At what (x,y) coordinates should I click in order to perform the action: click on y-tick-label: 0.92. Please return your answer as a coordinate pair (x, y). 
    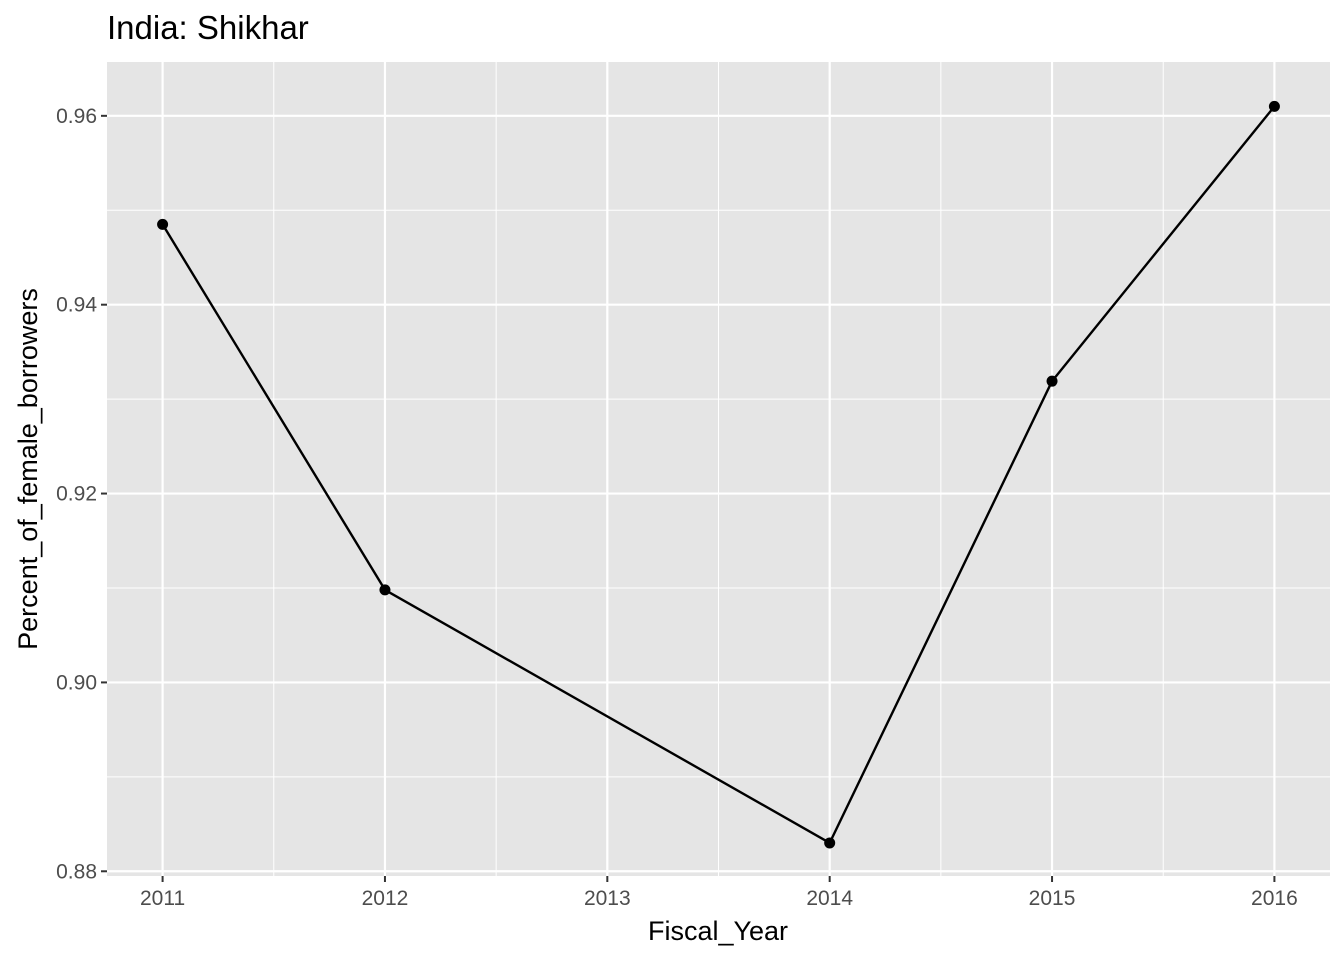
    Looking at the image, I should click on (76, 494).